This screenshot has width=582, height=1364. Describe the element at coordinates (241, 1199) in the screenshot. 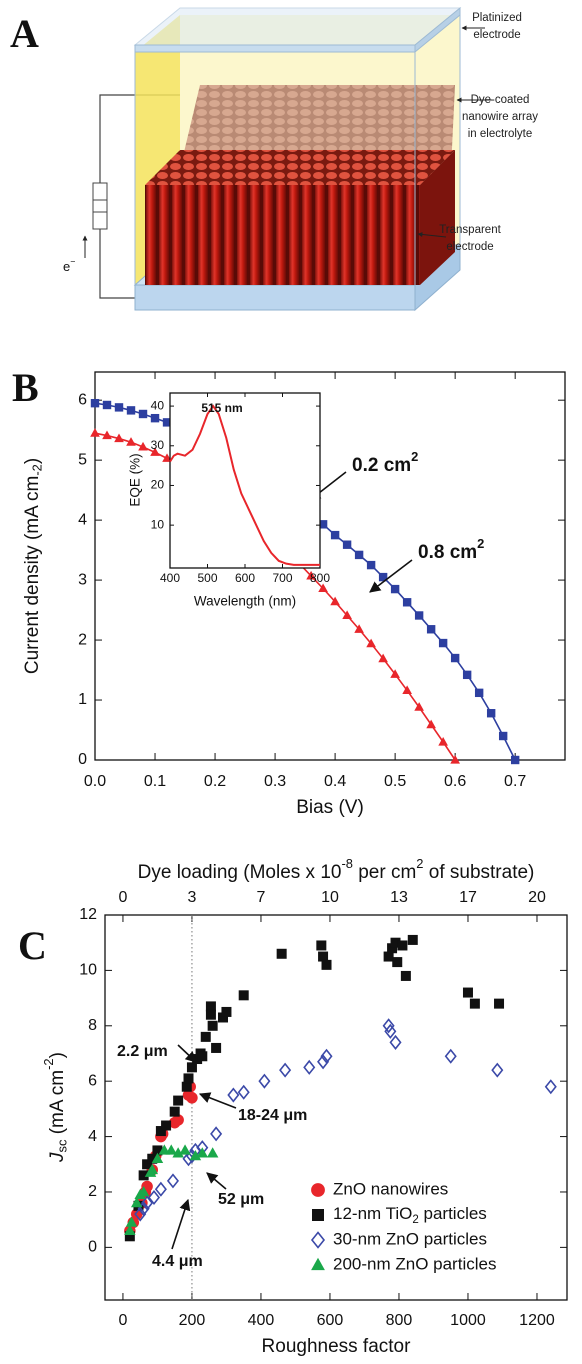

I see `annotation: 52 μm` at that location.